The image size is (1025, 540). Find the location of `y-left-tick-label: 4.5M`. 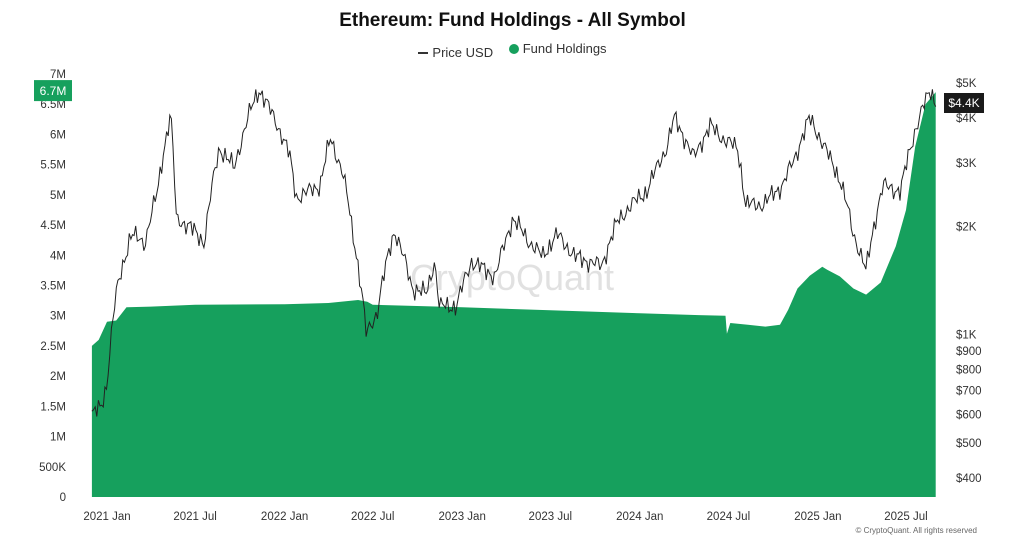

y-left-tick-label: 4.5M is located at coordinates (53, 226).